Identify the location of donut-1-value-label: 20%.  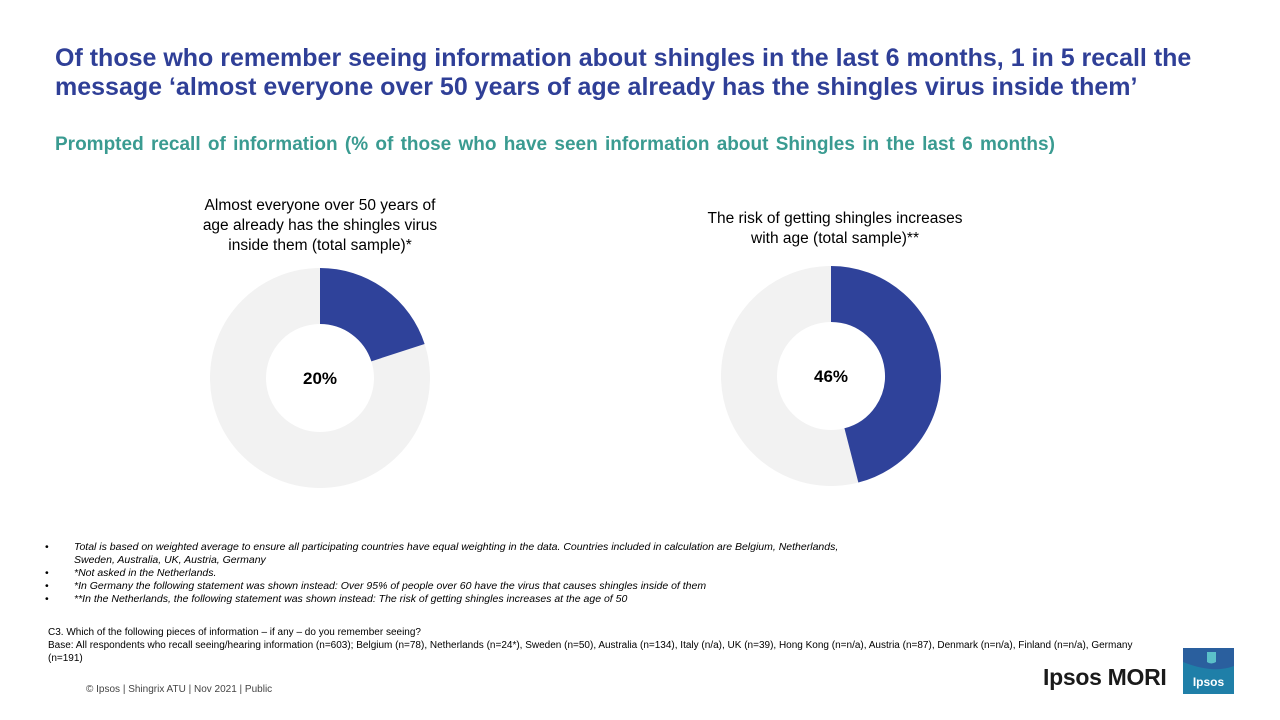
(320, 378).